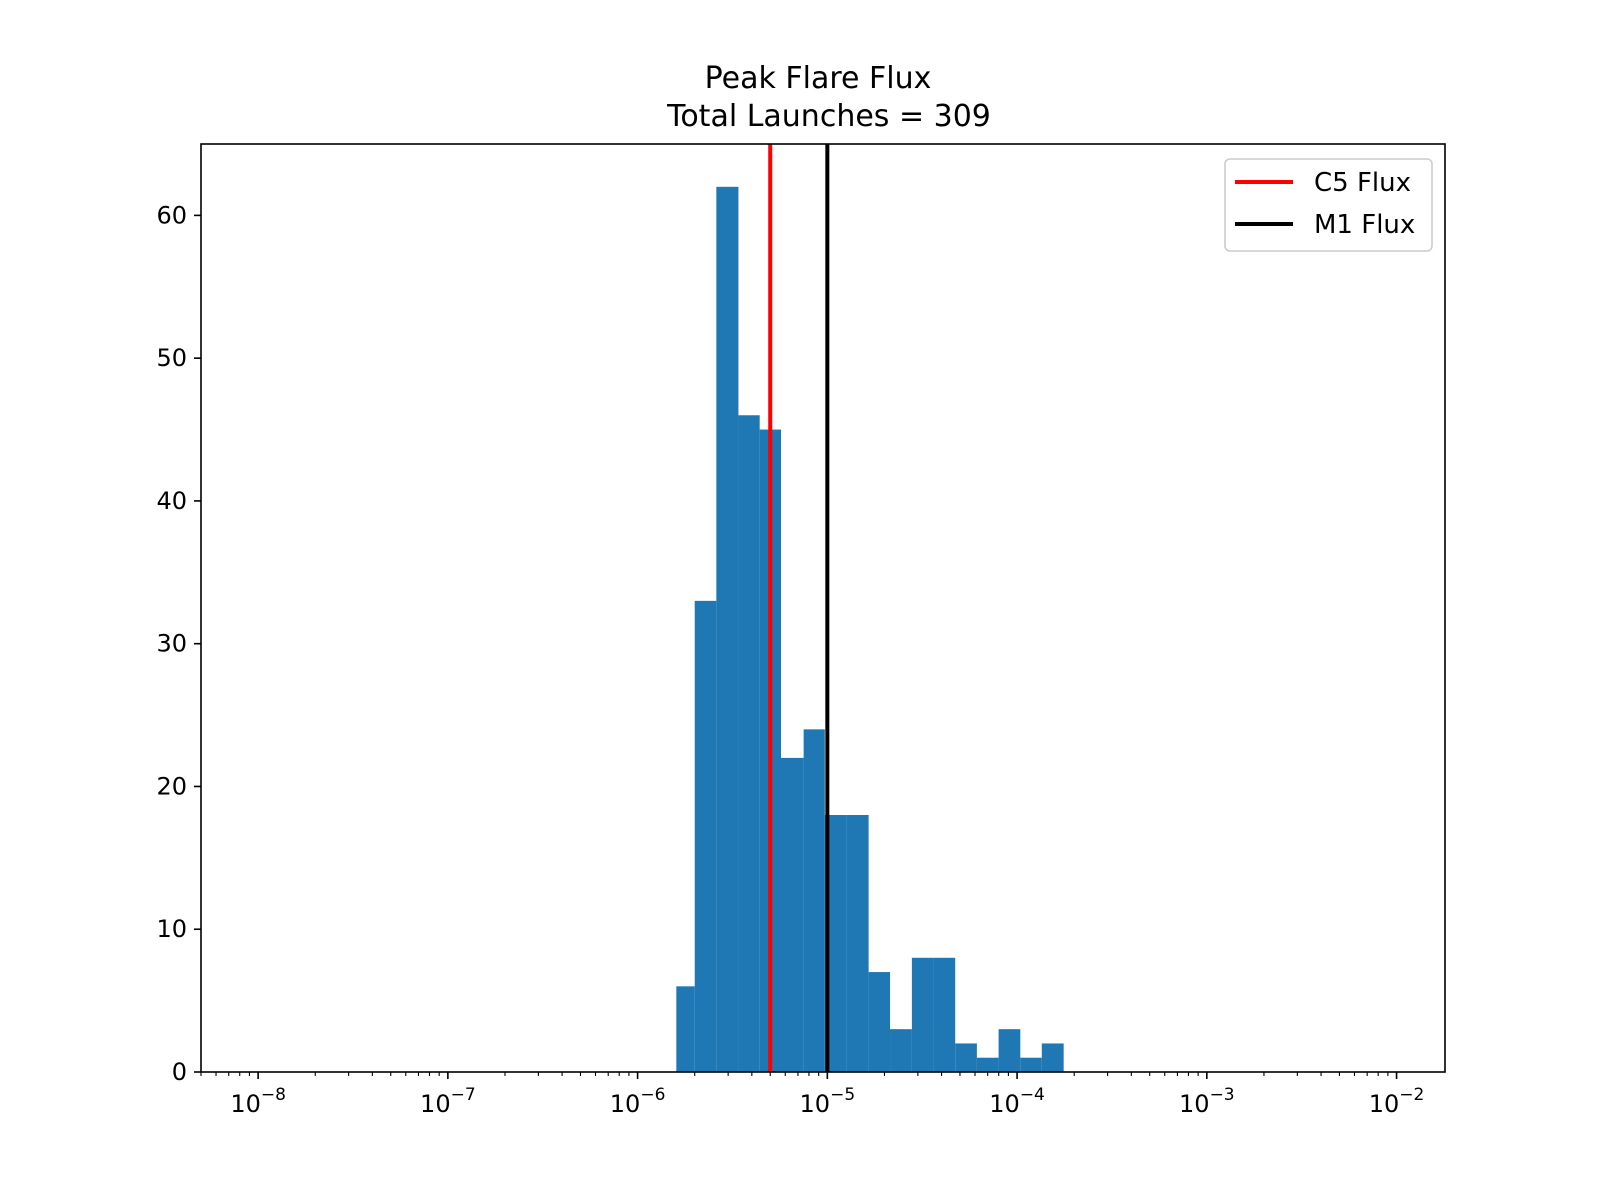  Describe the element at coordinates (273, 1095) in the screenshot. I see `x-tick-exponent: −8` at that location.